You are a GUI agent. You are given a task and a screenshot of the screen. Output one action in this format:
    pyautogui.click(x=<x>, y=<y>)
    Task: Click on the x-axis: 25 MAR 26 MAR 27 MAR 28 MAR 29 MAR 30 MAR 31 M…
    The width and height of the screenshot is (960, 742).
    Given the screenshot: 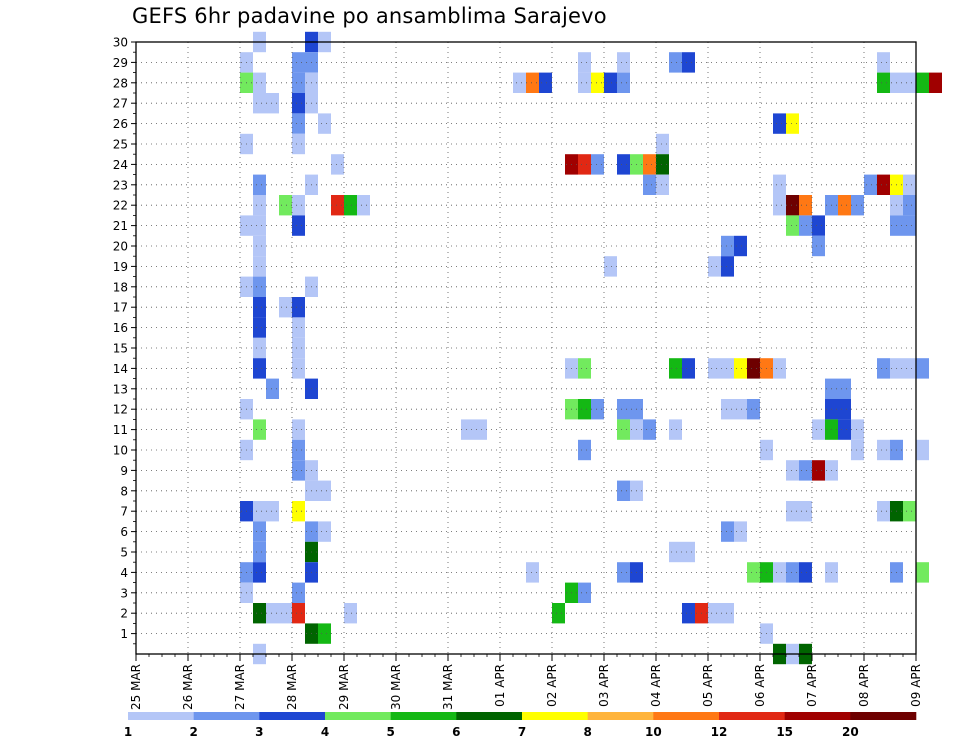 What is the action you would take?
    pyautogui.click(x=526, y=682)
    